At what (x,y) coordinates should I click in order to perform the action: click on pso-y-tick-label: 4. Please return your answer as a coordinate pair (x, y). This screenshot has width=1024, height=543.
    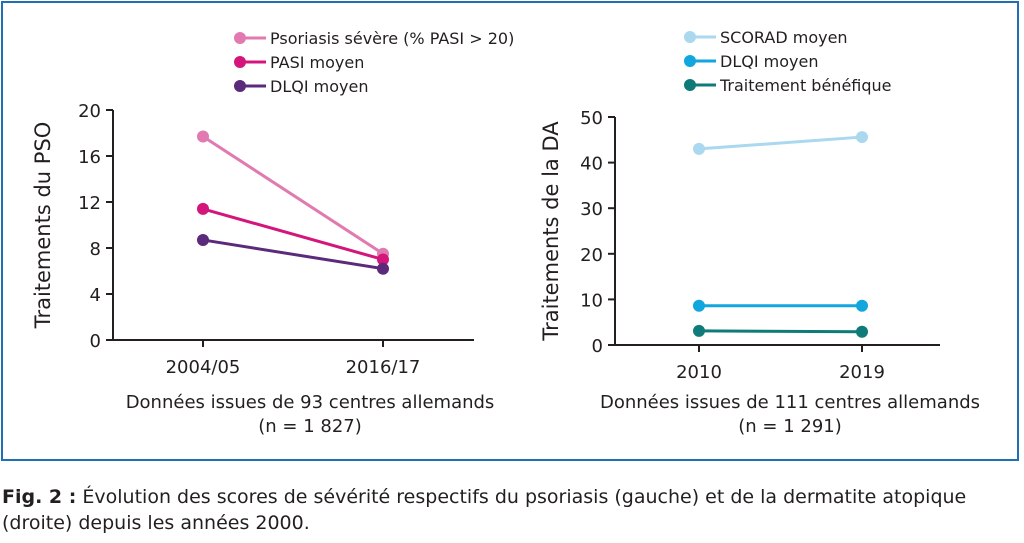
    Looking at the image, I should click on (95, 295).